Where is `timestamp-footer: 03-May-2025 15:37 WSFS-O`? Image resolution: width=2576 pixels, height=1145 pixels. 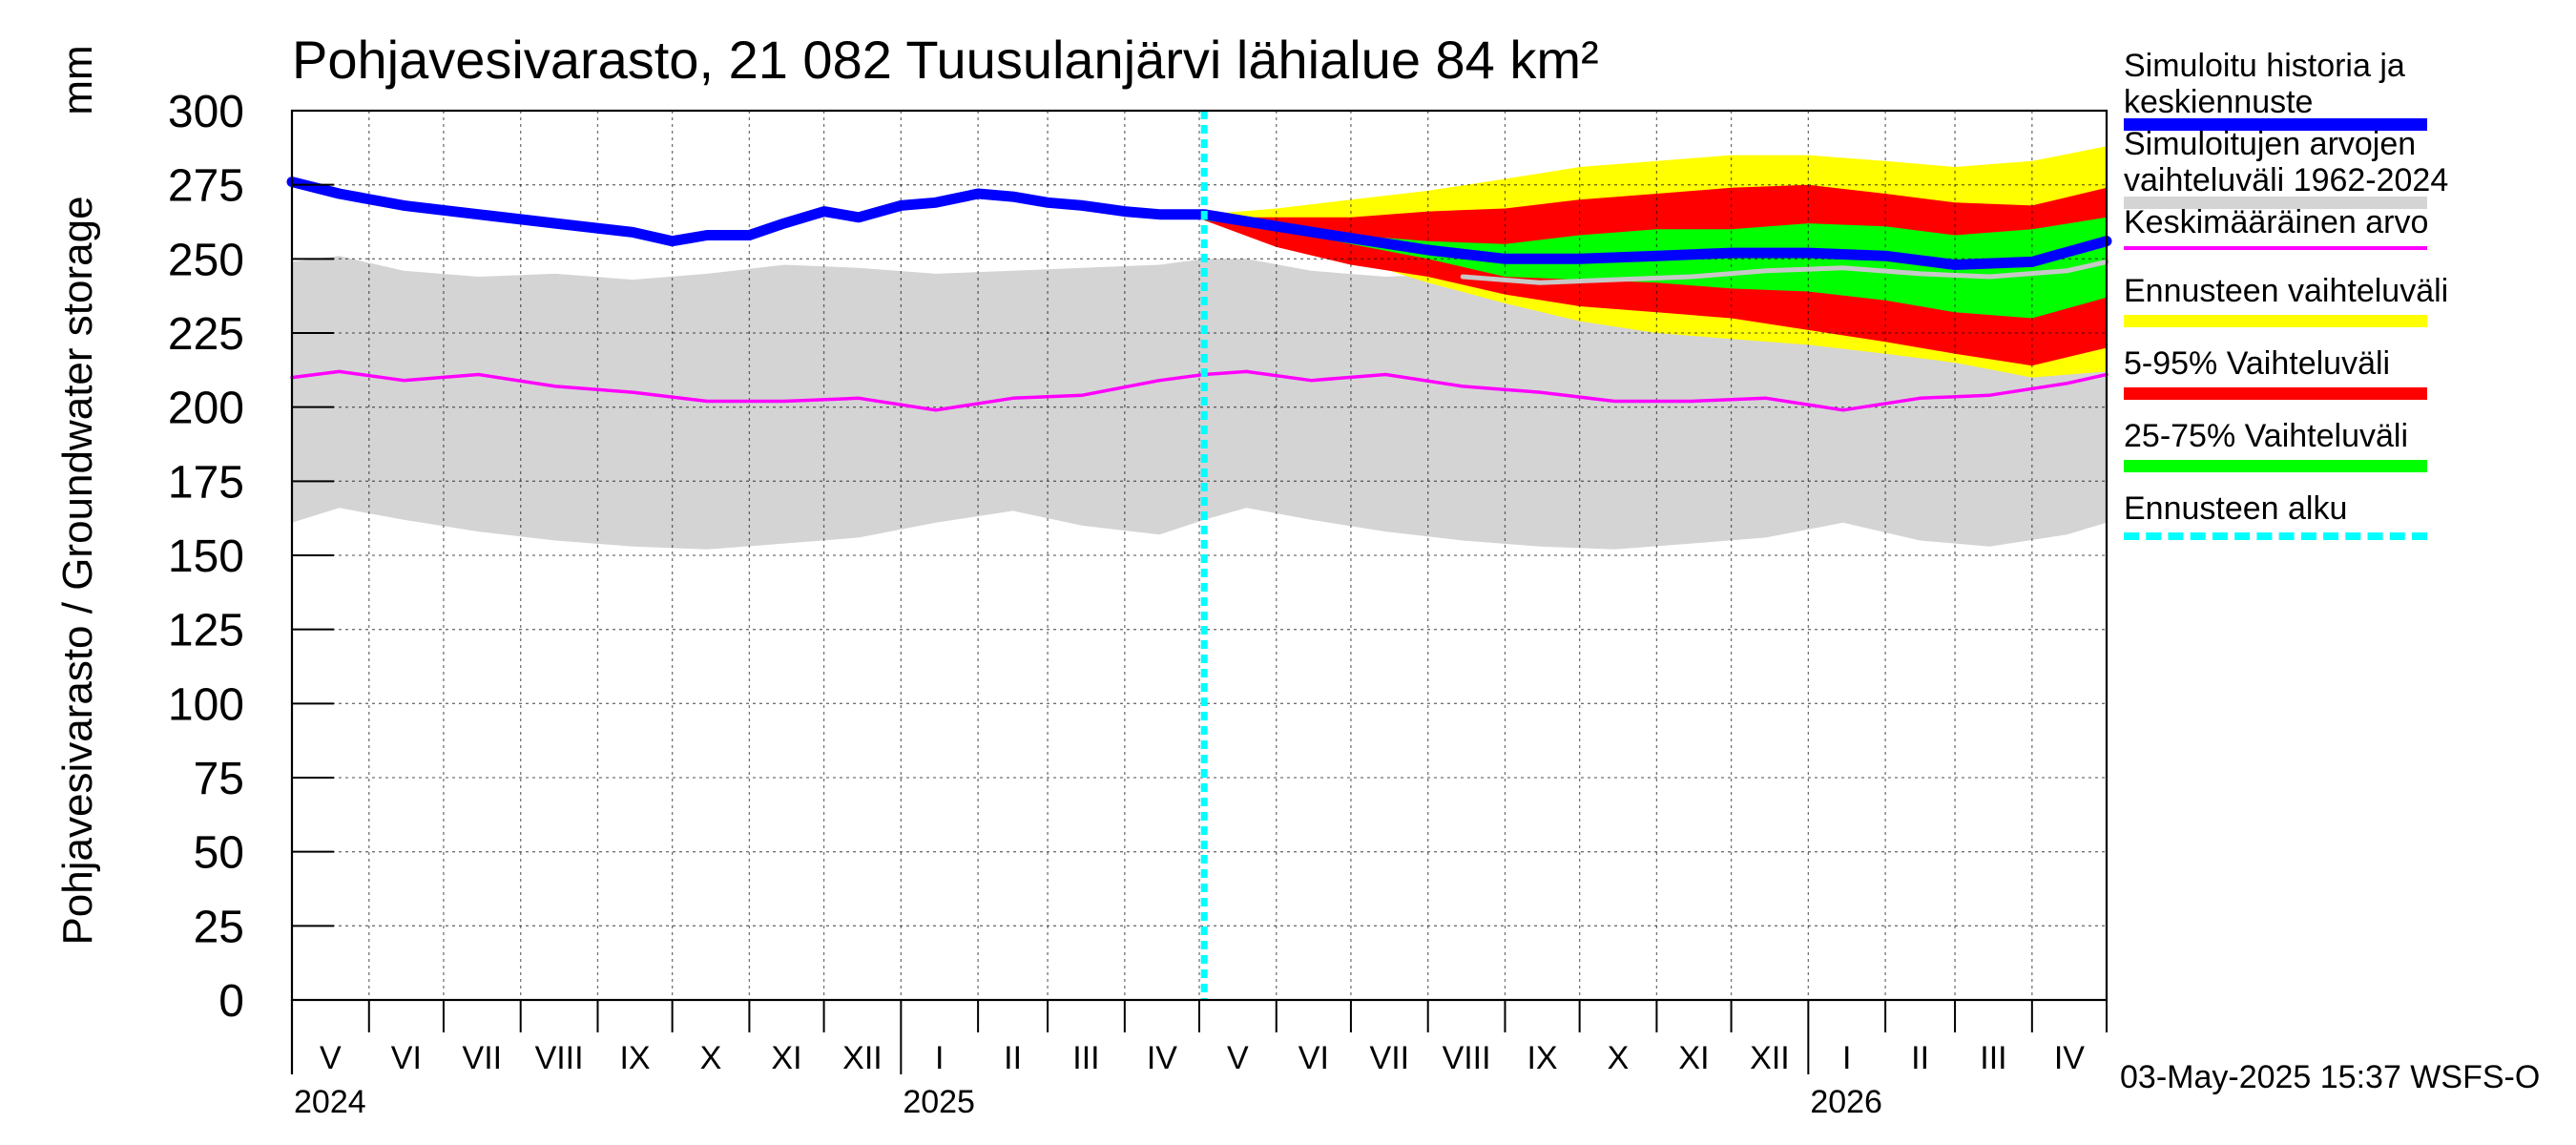
timestamp-footer: 03-May-2025 15:37 WSFS-O is located at coordinates (2330, 1077).